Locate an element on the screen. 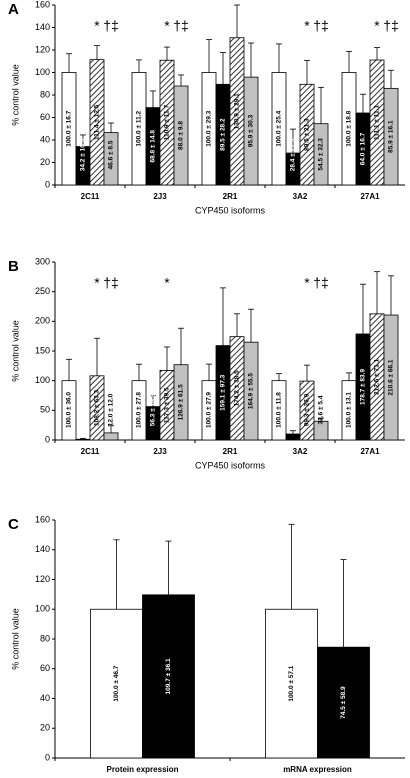  value-label: 212.6 ± 71.1 is located at coordinates (377, 377).